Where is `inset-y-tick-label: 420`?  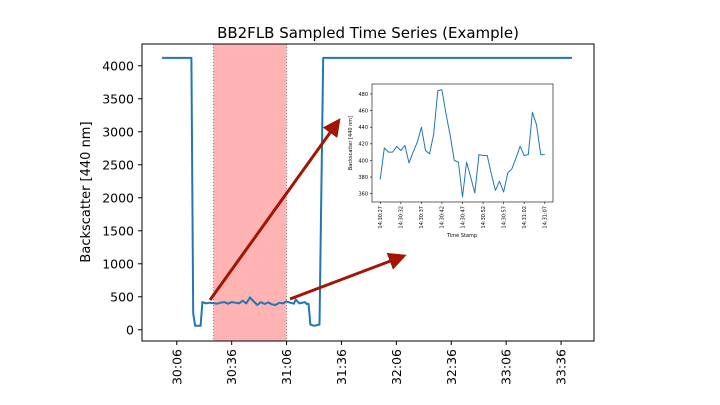
inset-y-tick-label: 420 is located at coordinates (363, 145).